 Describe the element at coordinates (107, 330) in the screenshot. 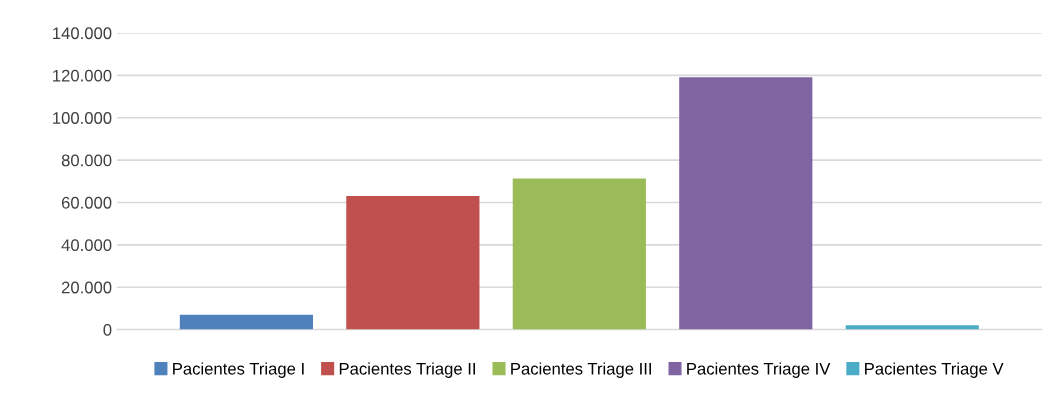

I see `y-tick-label: 0` at that location.